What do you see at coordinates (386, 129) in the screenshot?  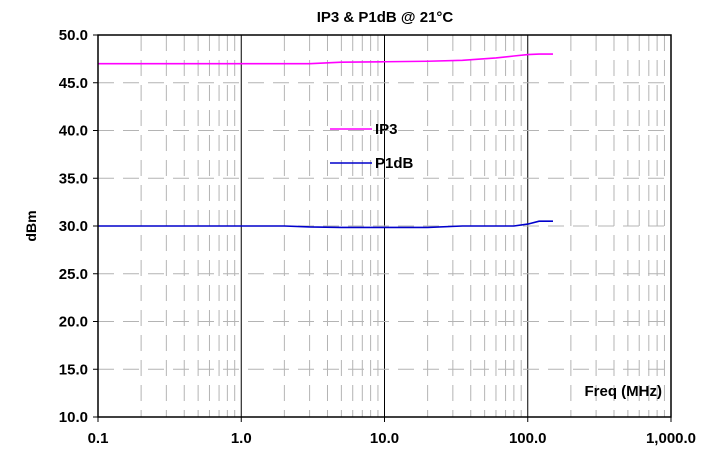 I see `legend-label-ip3: IP3` at bounding box center [386, 129].